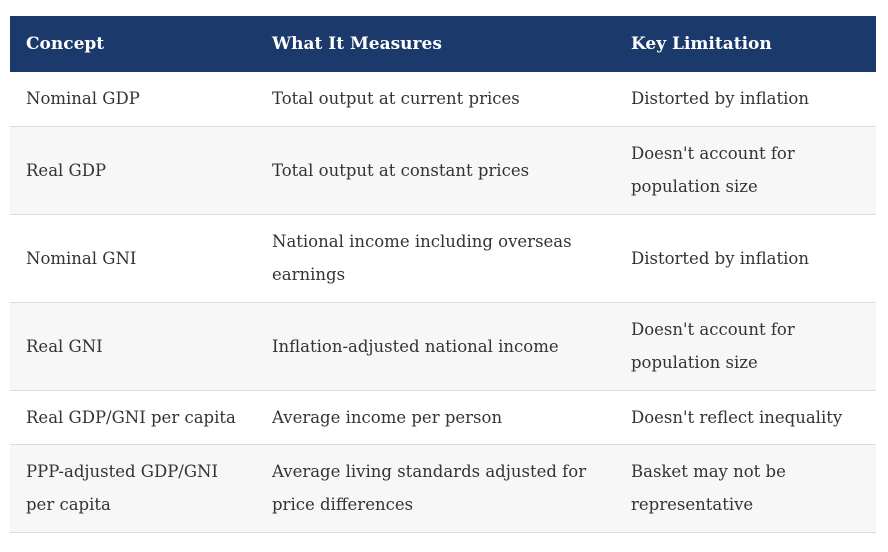 This screenshot has width=888, height=552. Describe the element at coordinates (133, 346) in the screenshot. I see `cell-concept: Real GNI` at that location.